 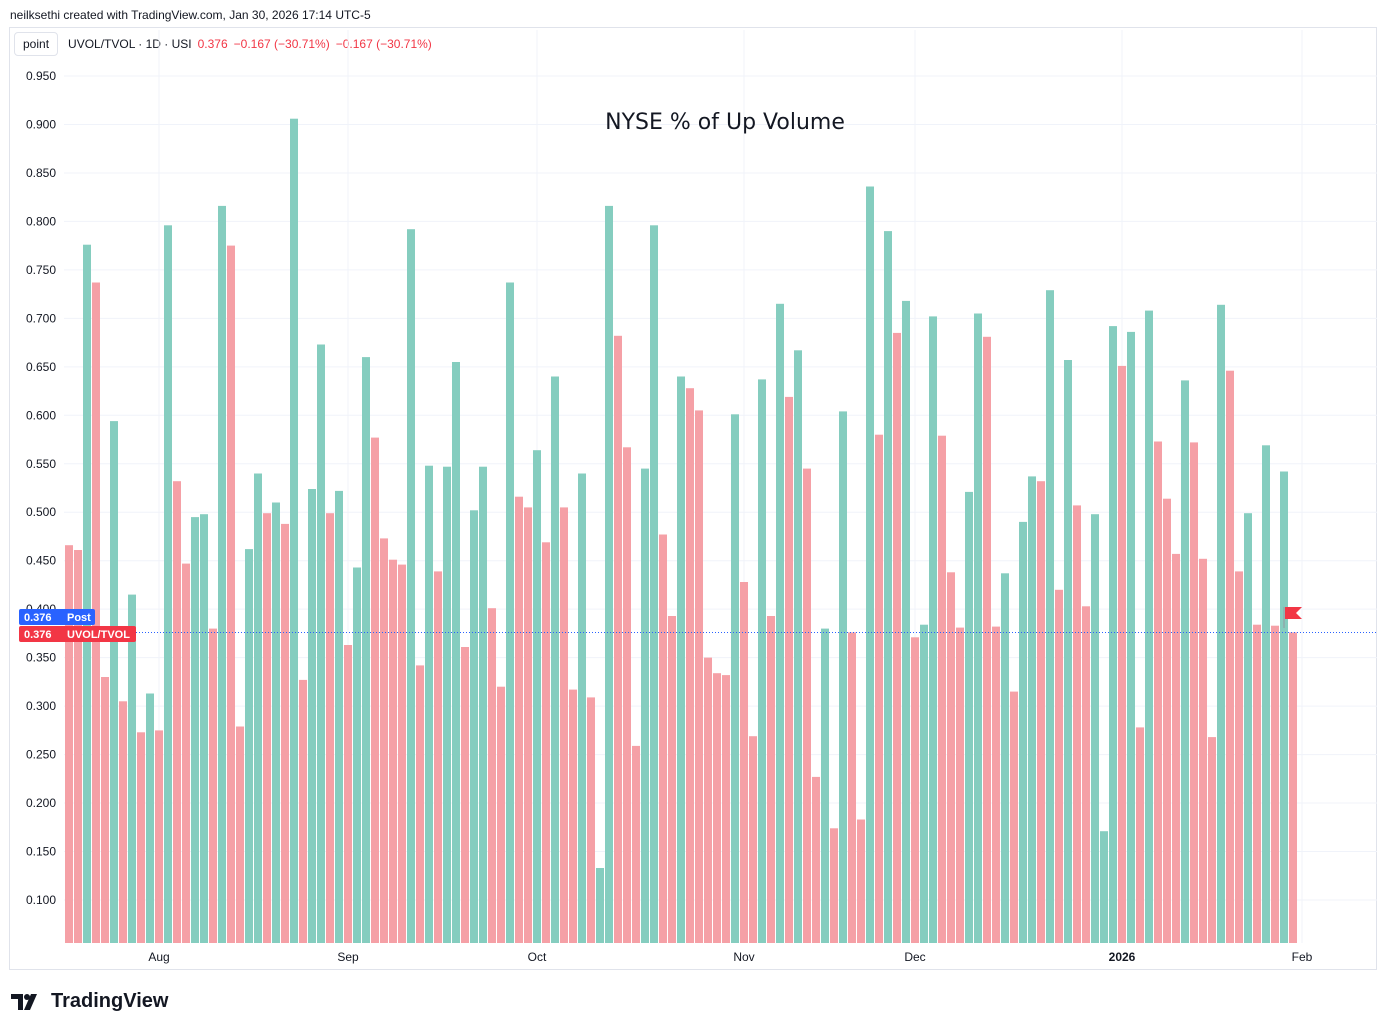 What do you see at coordinates (725, 122) in the screenshot?
I see `chart-title: NYSE % of Up Volume` at bounding box center [725, 122].